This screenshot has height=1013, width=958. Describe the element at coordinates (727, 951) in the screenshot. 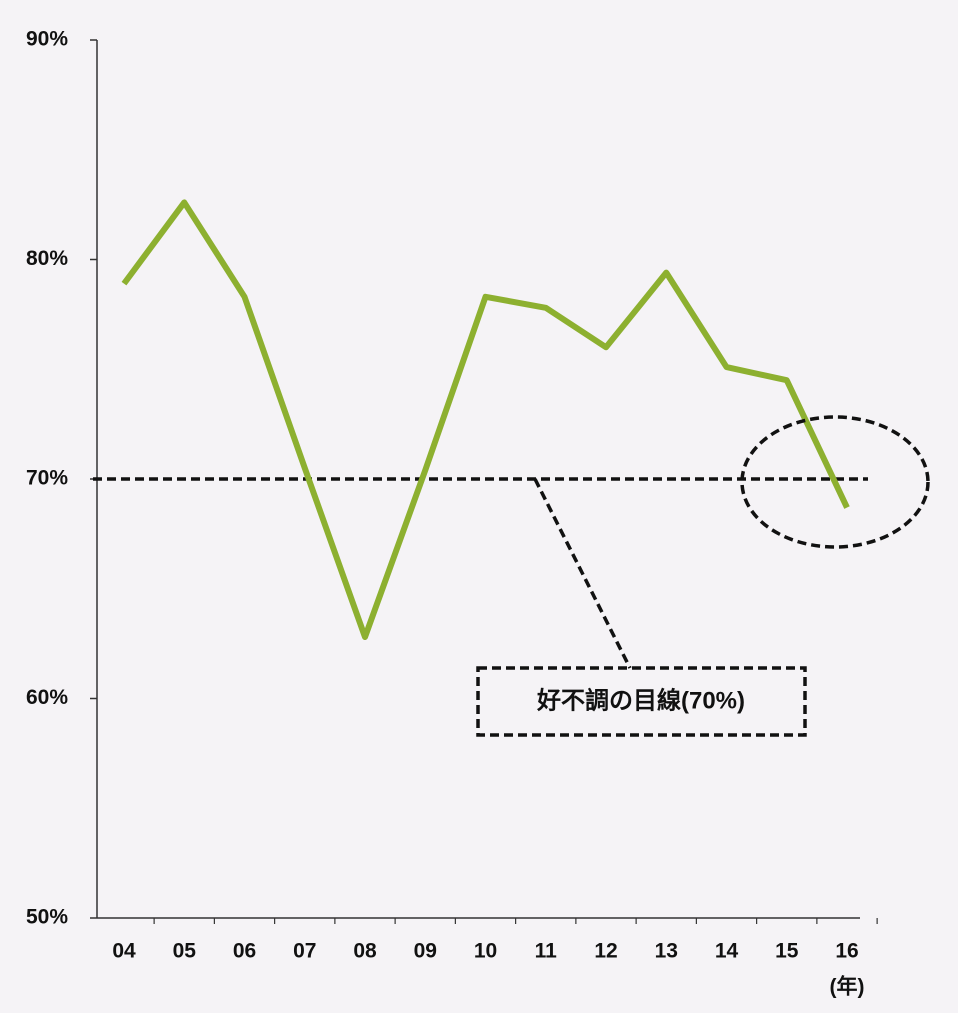

I see `x-tick-label: 14` at that location.